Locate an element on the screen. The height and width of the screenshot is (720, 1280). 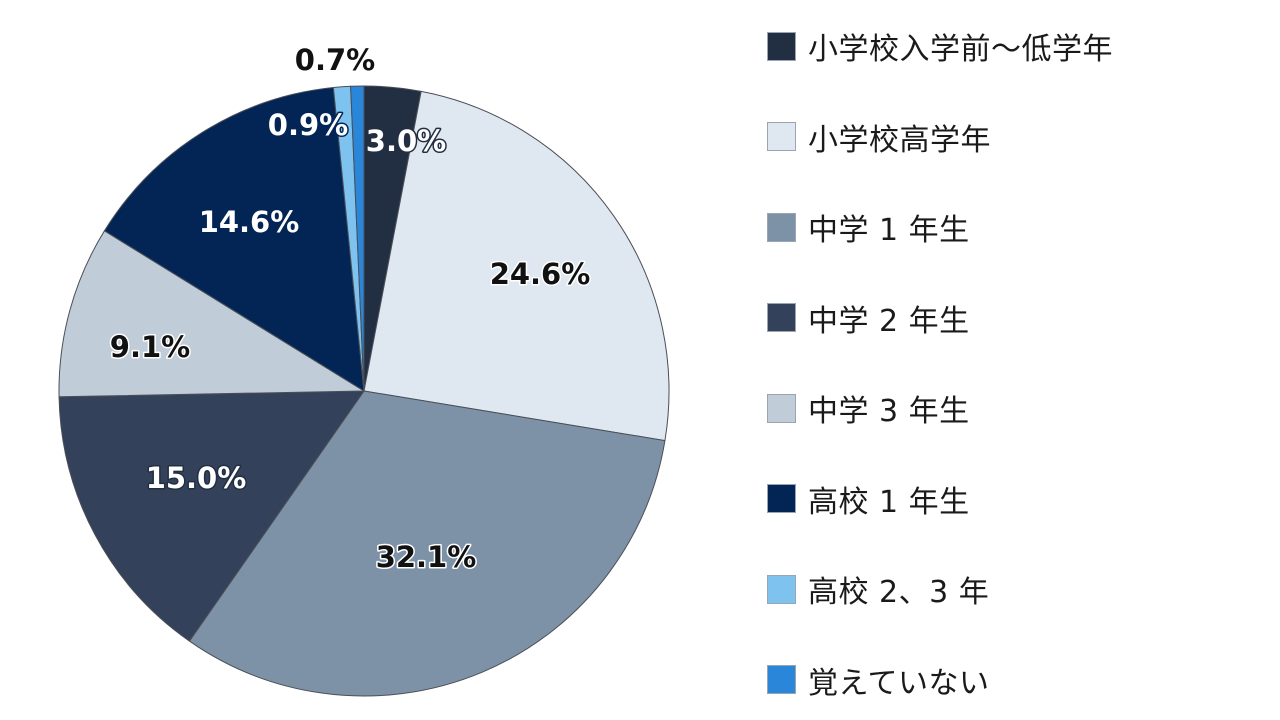
legend-label: 中学 3 年生 is located at coordinates (889, 411).